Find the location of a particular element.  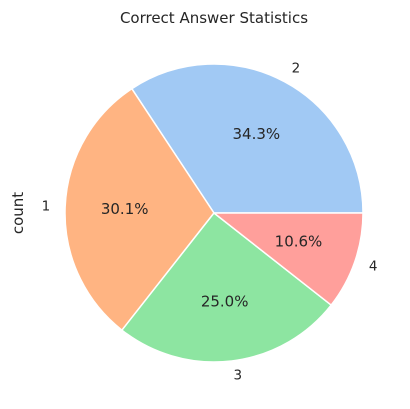

slice-category-label: 1 is located at coordinates (46, 206).